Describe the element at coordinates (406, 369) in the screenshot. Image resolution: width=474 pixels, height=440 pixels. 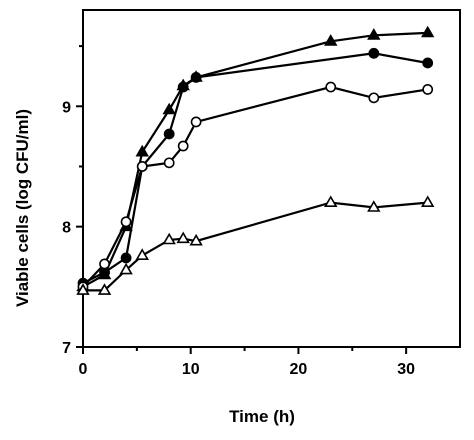
I see `x-tick-label: 30` at that location.